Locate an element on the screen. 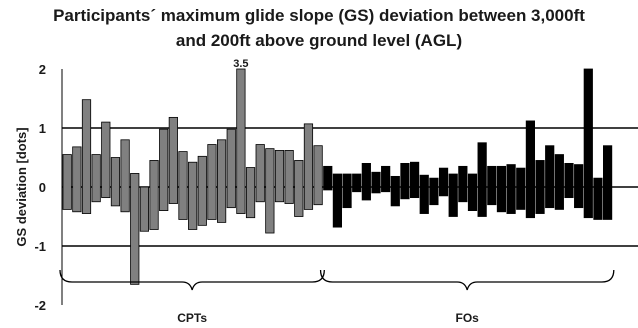 Image resolution: width=638 pixels, height=328 pixels. axis-layer: 2 1 0 -1 -2 is located at coordinates (48, 187).